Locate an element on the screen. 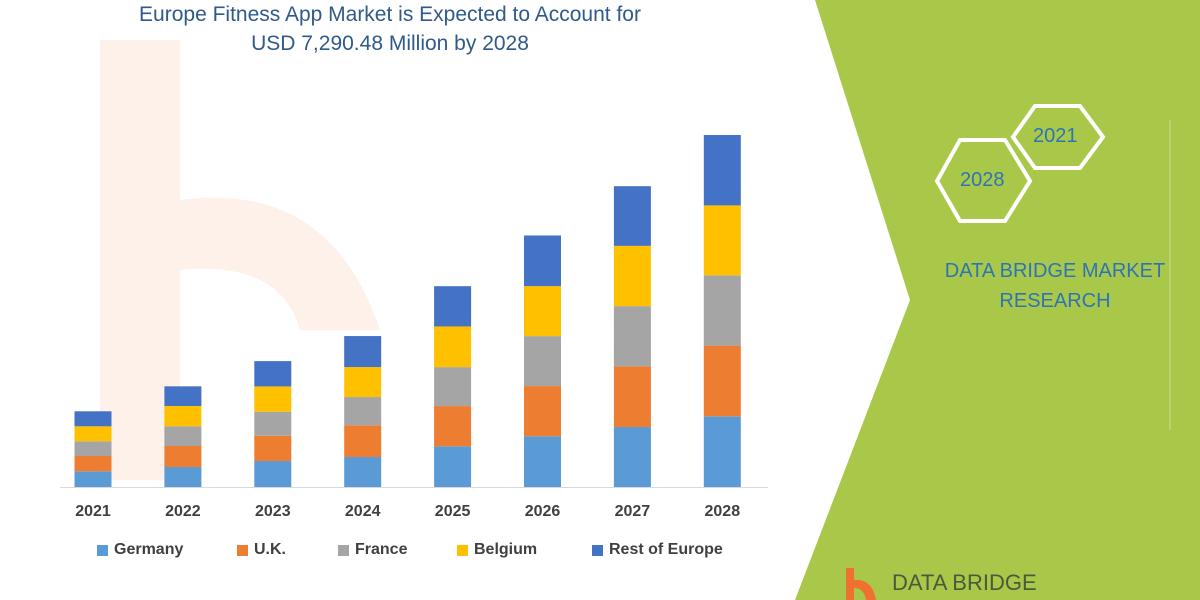 The image size is (1200, 600). bar-segment-belgium-2023 is located at coordinates (273, 399).